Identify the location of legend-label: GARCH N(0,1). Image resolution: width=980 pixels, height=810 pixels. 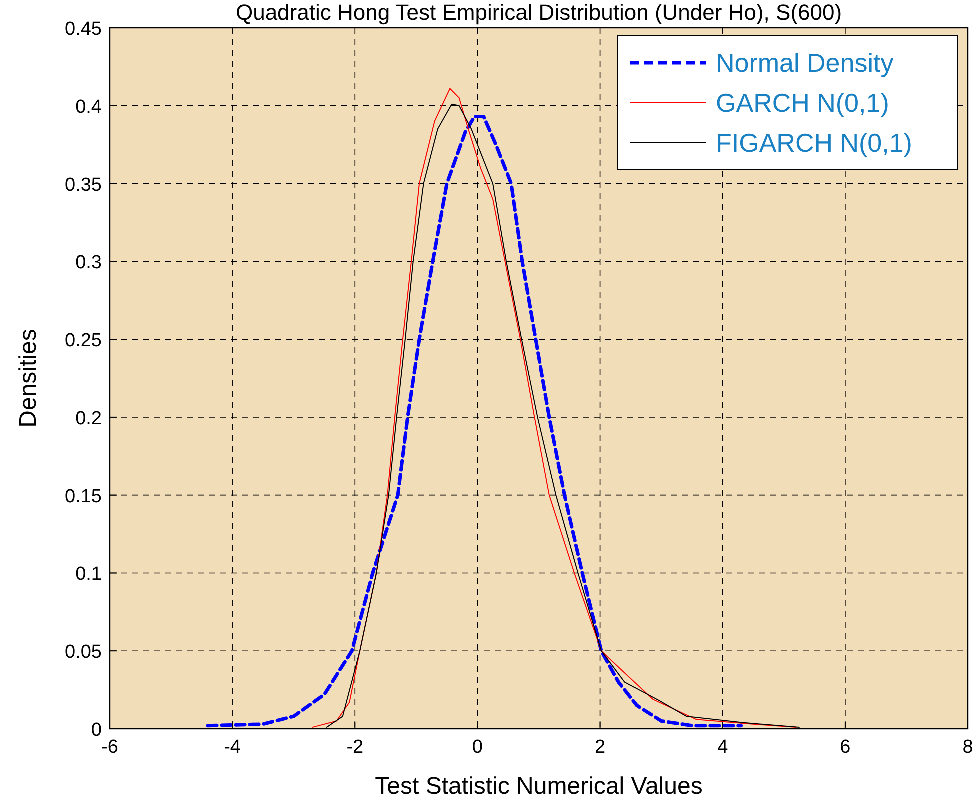
(803, 103).